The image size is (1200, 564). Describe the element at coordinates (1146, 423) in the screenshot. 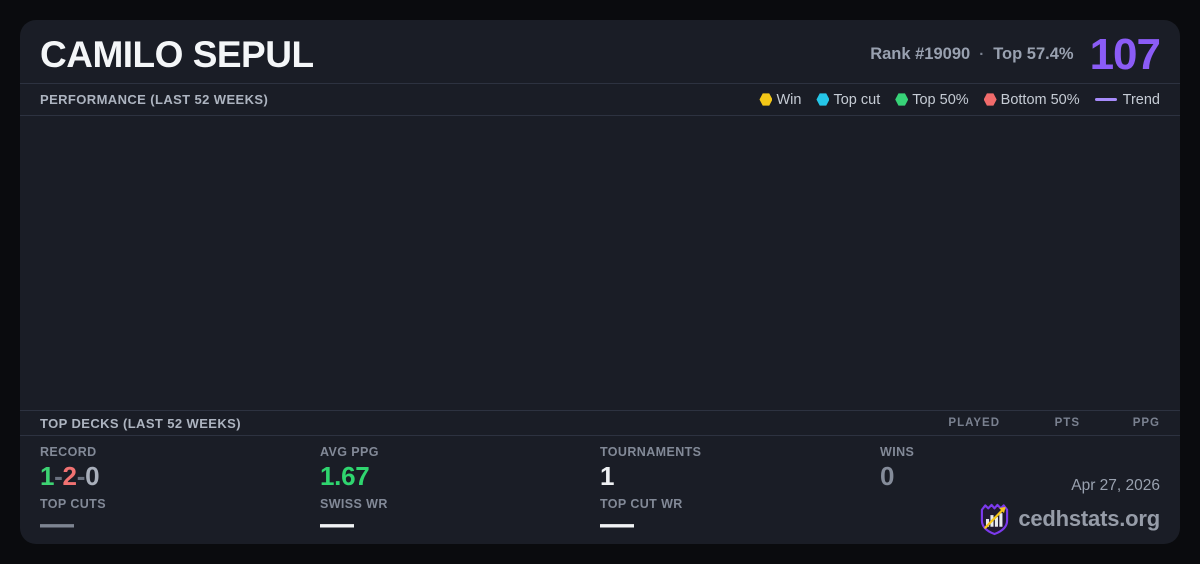

I see `column-header-ppg: PPG` at that location.